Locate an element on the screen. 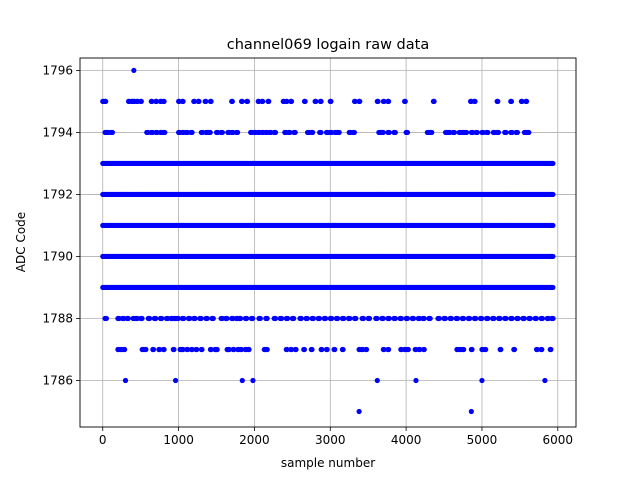 Image resolution: width=640 pixels, height=480 pixels. y-tick-label: 1788 is located at coordinates (57, 318).